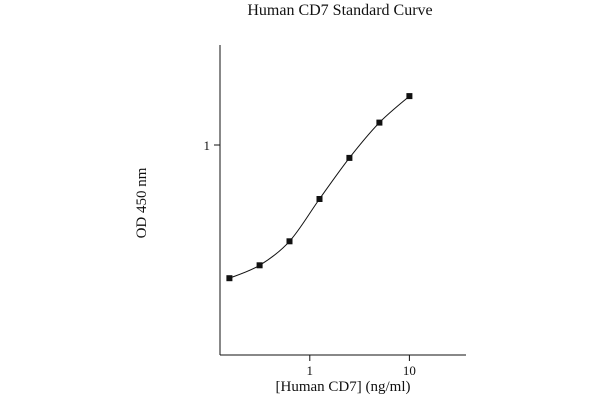 The image size is (600, 400). I want to click on y-tick-label: 1, so click(207, 145).